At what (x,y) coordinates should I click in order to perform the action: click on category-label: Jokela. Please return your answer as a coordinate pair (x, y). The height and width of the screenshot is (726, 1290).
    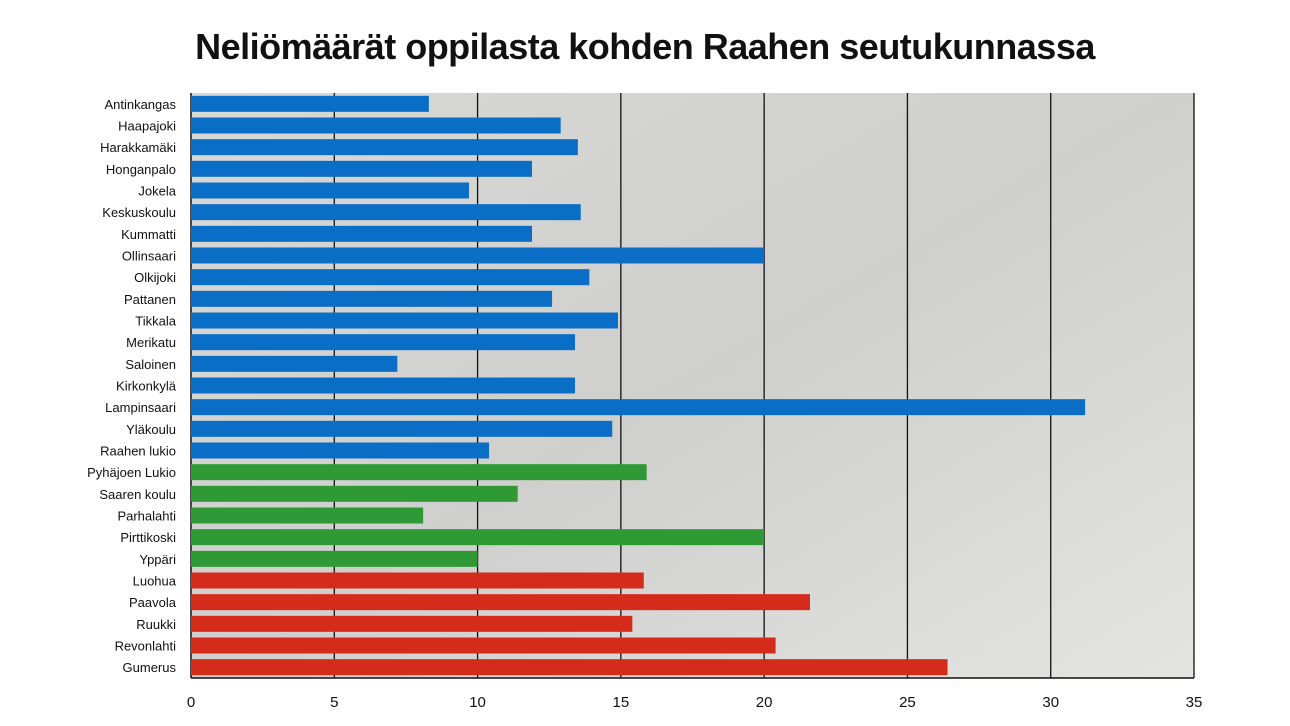
    Looking at the image, I should click on (157, 191).